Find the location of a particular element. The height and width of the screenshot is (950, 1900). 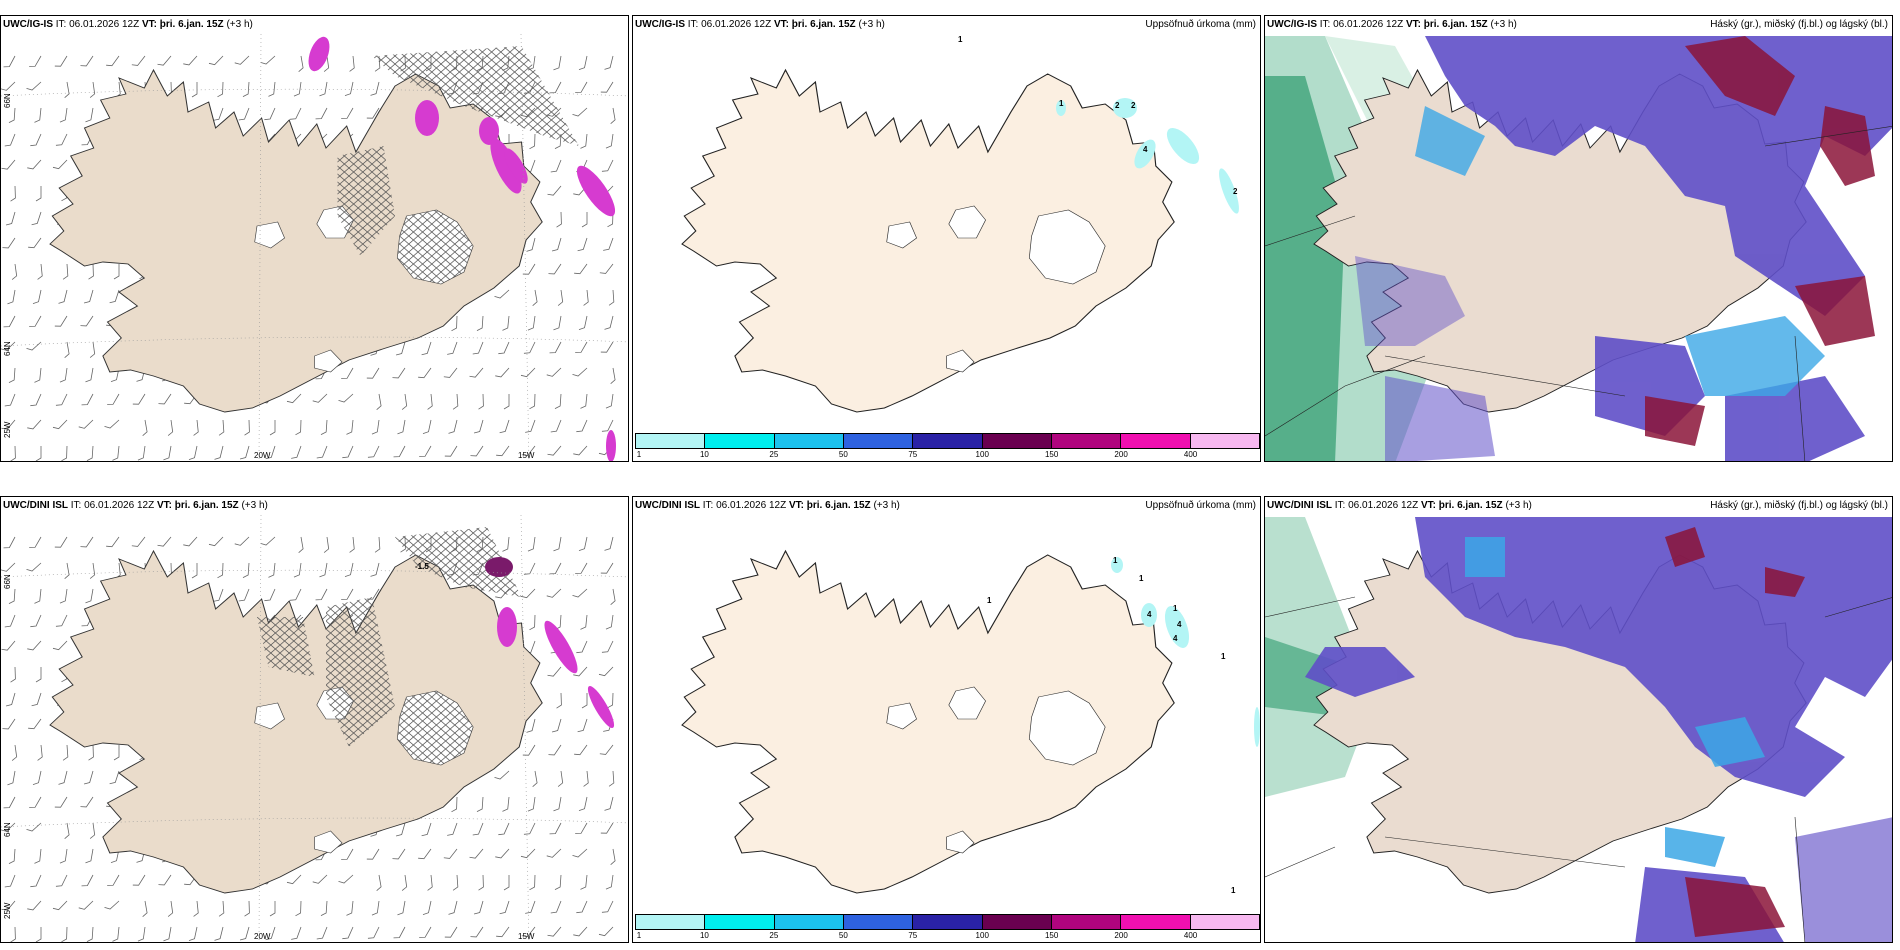

vt-value: þri. 6.jan. 15Z is located at coordinates (191, 24).